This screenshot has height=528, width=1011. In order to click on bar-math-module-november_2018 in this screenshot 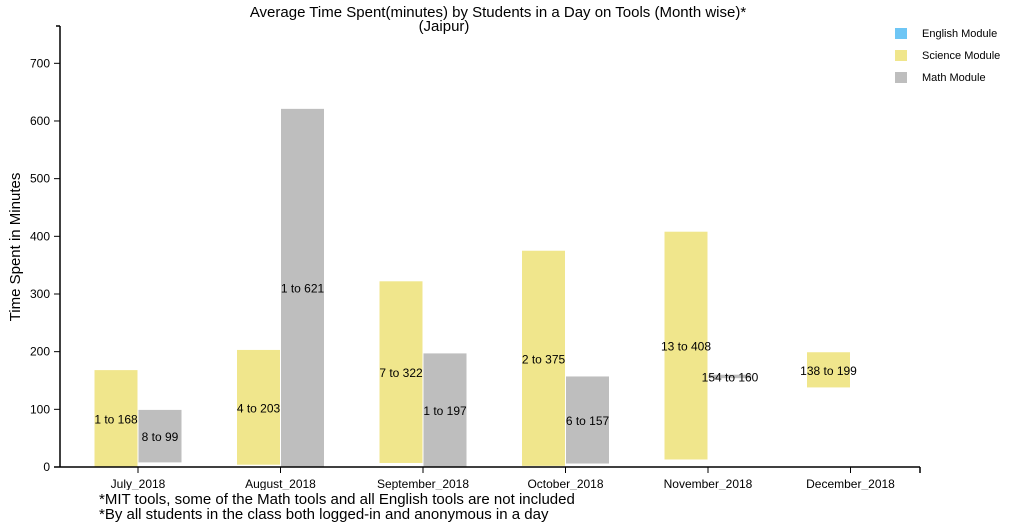, I will do `click(730, 376)`.